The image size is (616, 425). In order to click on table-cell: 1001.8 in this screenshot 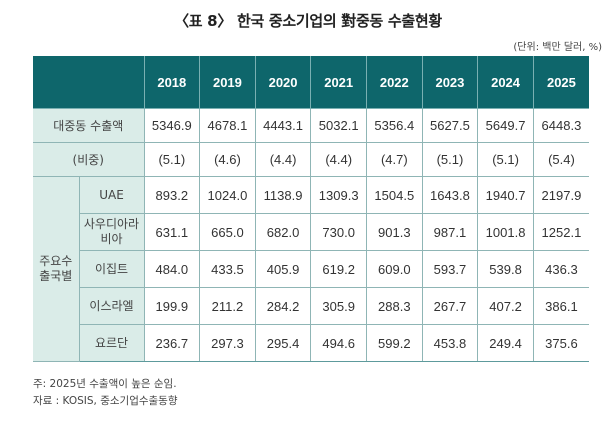, I will do `click(505, 232)`.